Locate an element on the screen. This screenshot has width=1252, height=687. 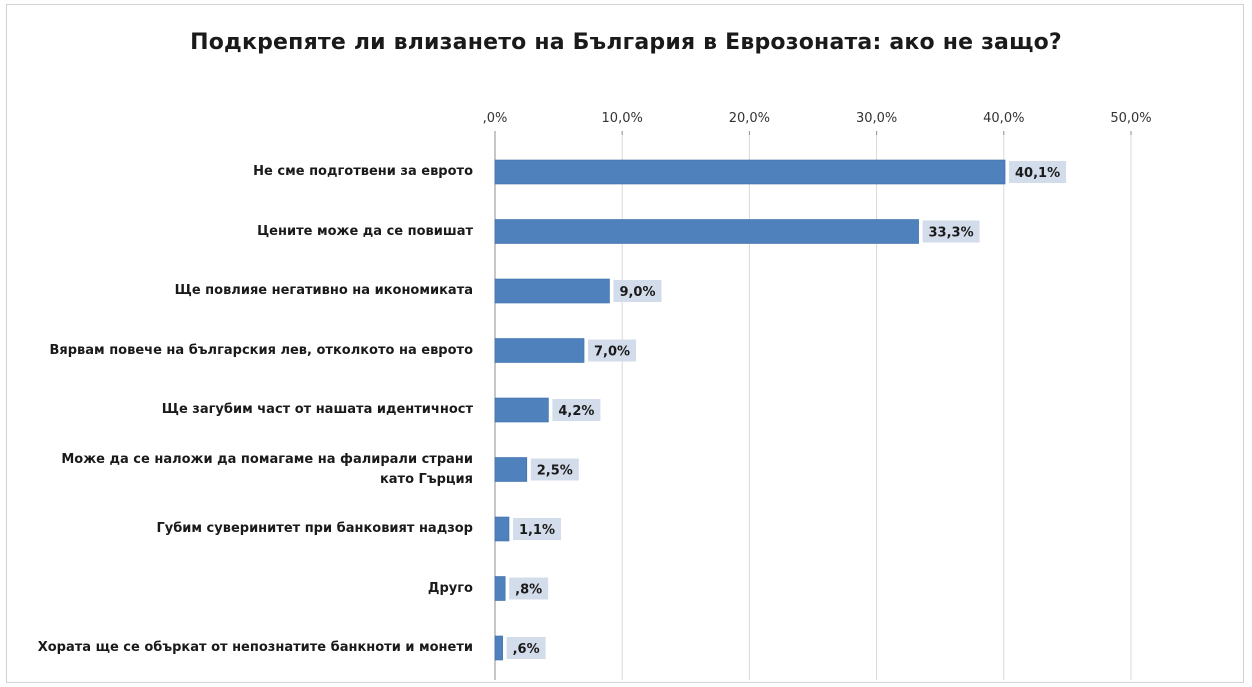
data-label: 40,1% is located at coordinates (1037, 173).